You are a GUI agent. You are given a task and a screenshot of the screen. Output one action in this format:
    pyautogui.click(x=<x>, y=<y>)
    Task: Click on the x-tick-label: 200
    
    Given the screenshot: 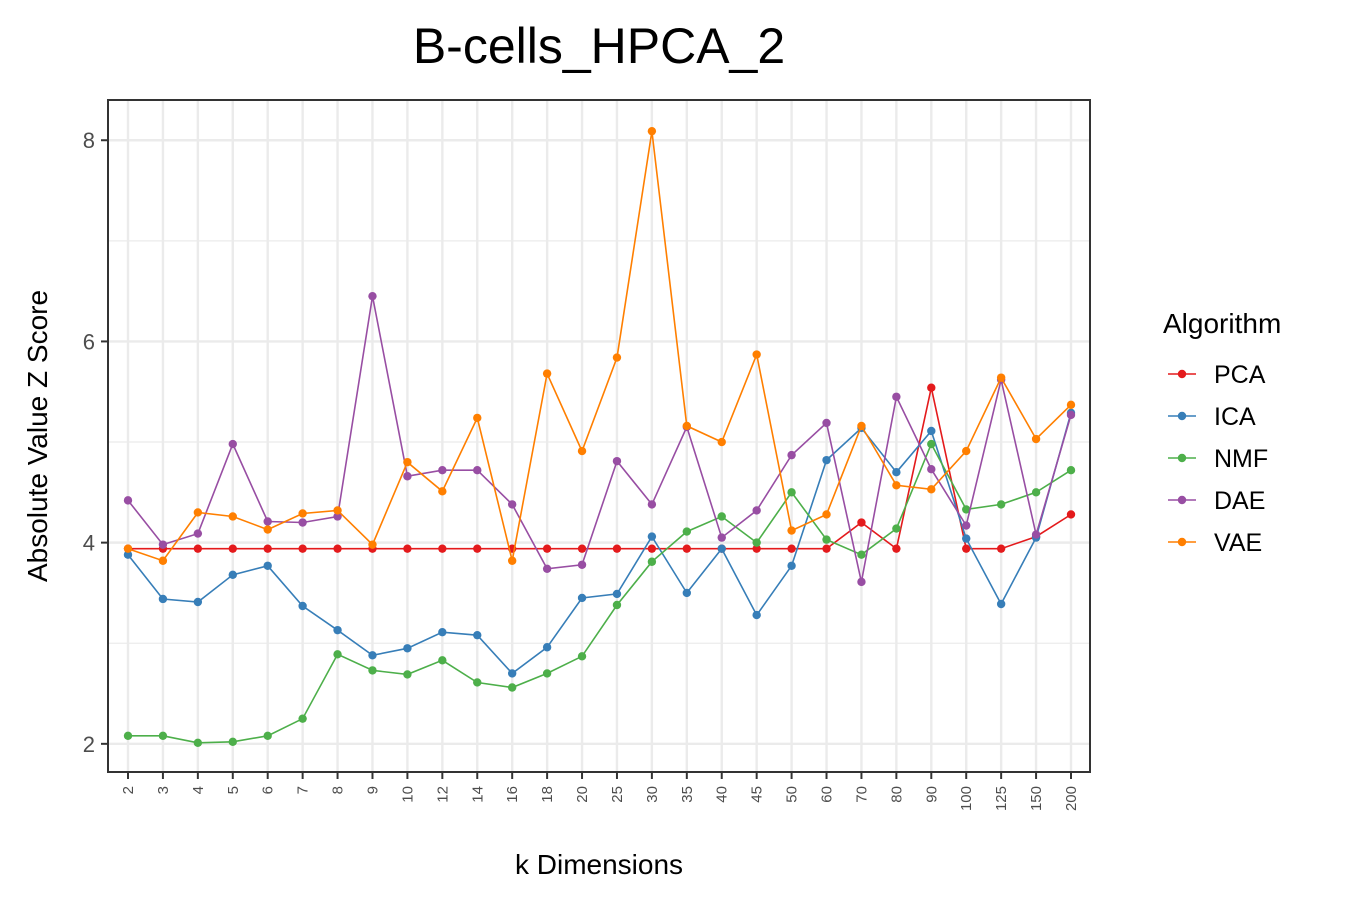 What is the action you would take?
    pyautogui.click(x=1071, y=798)
    